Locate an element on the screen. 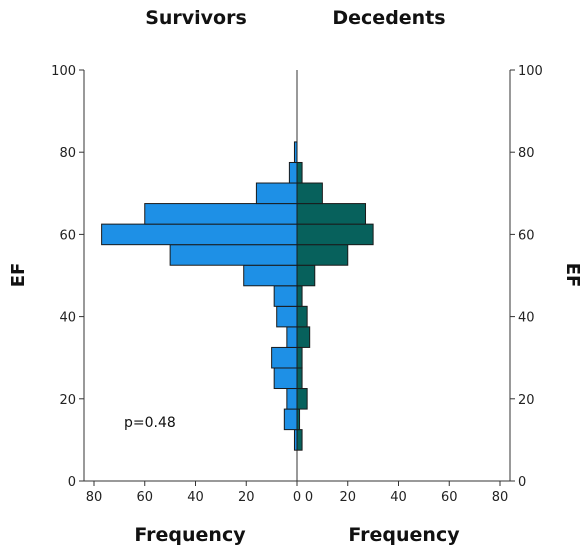 This screenshot has height=548, width=587. right-y-axis-title: EF is located at coordinates (572, 275).